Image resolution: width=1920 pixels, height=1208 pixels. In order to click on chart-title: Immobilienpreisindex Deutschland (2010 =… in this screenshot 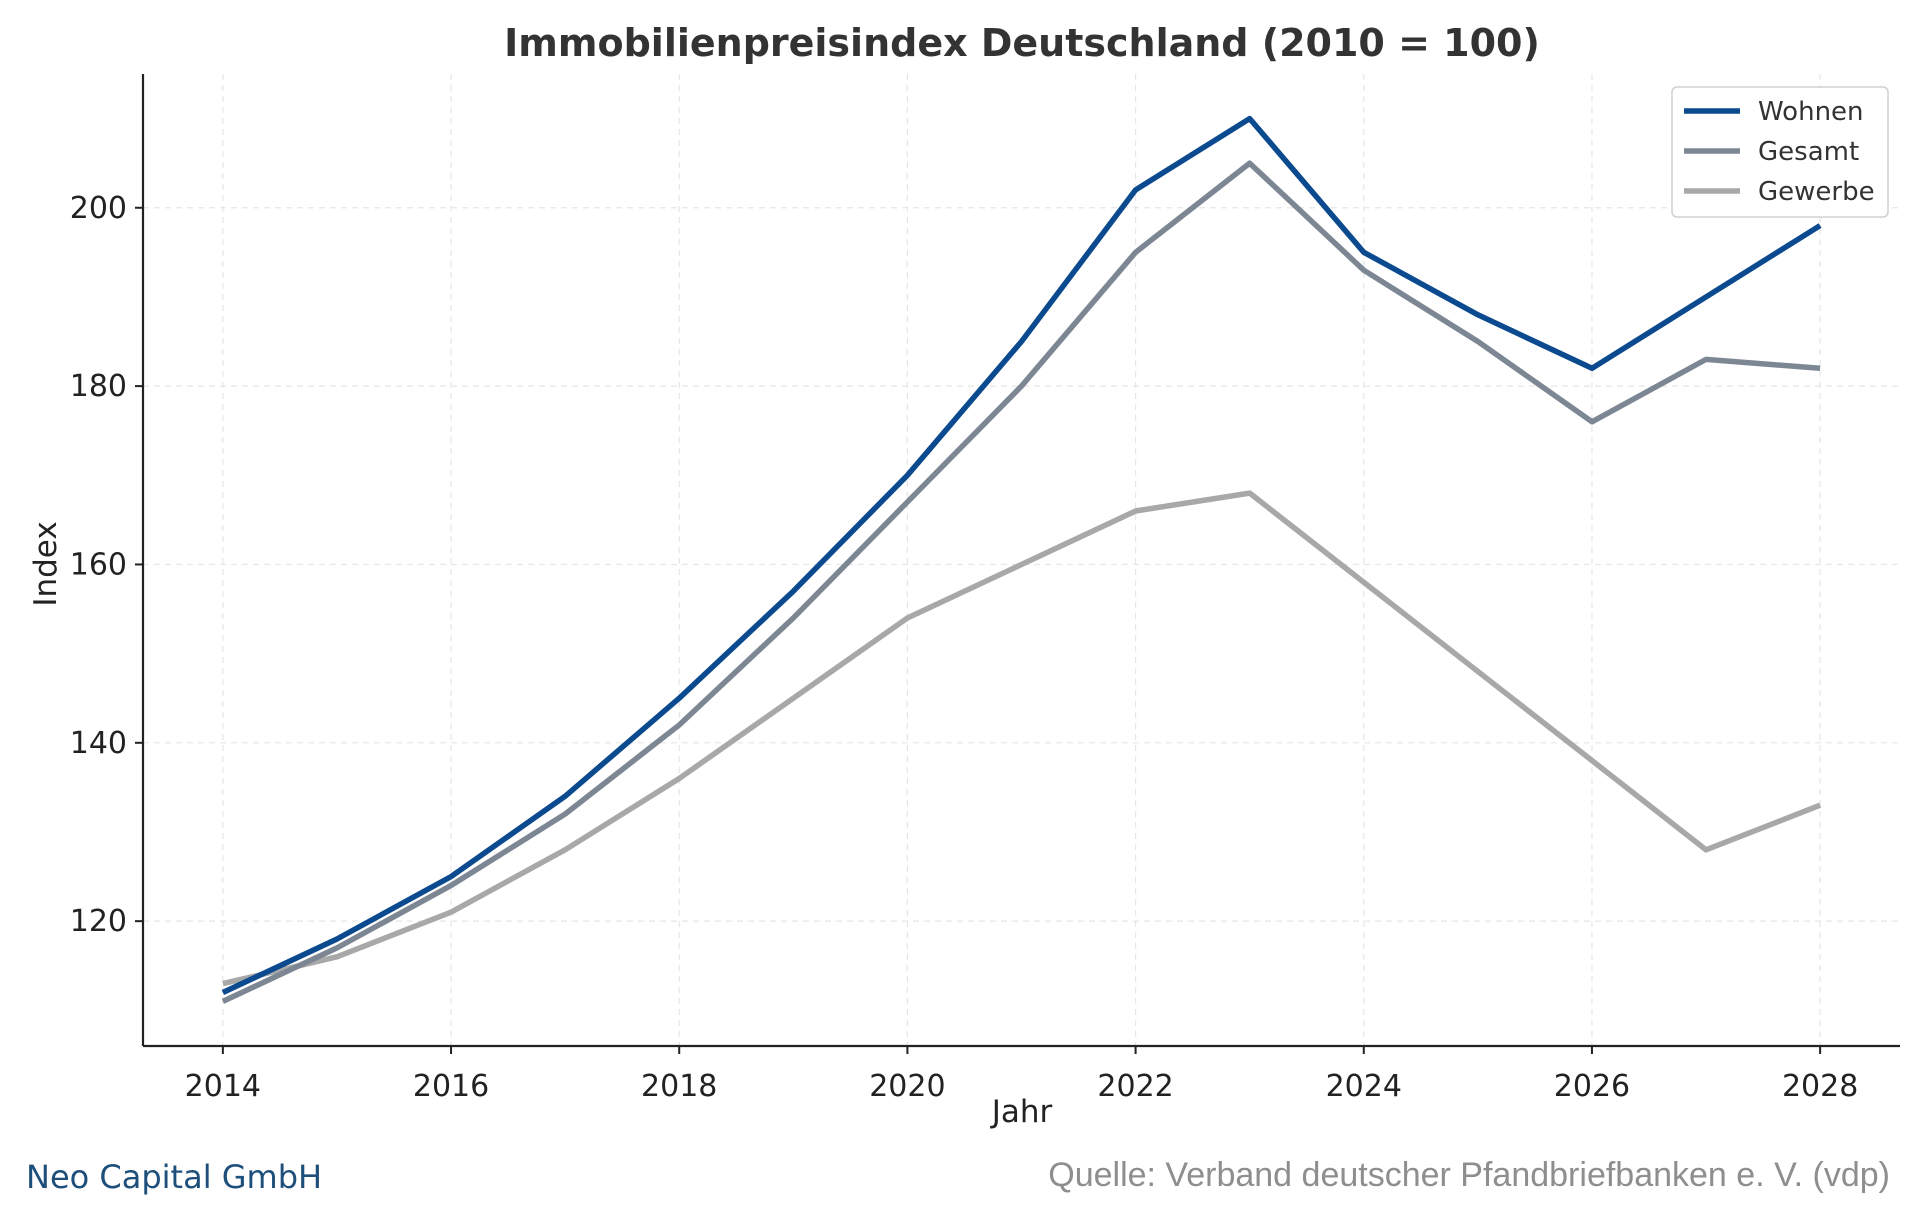, I will do `click(1022, 43)`.